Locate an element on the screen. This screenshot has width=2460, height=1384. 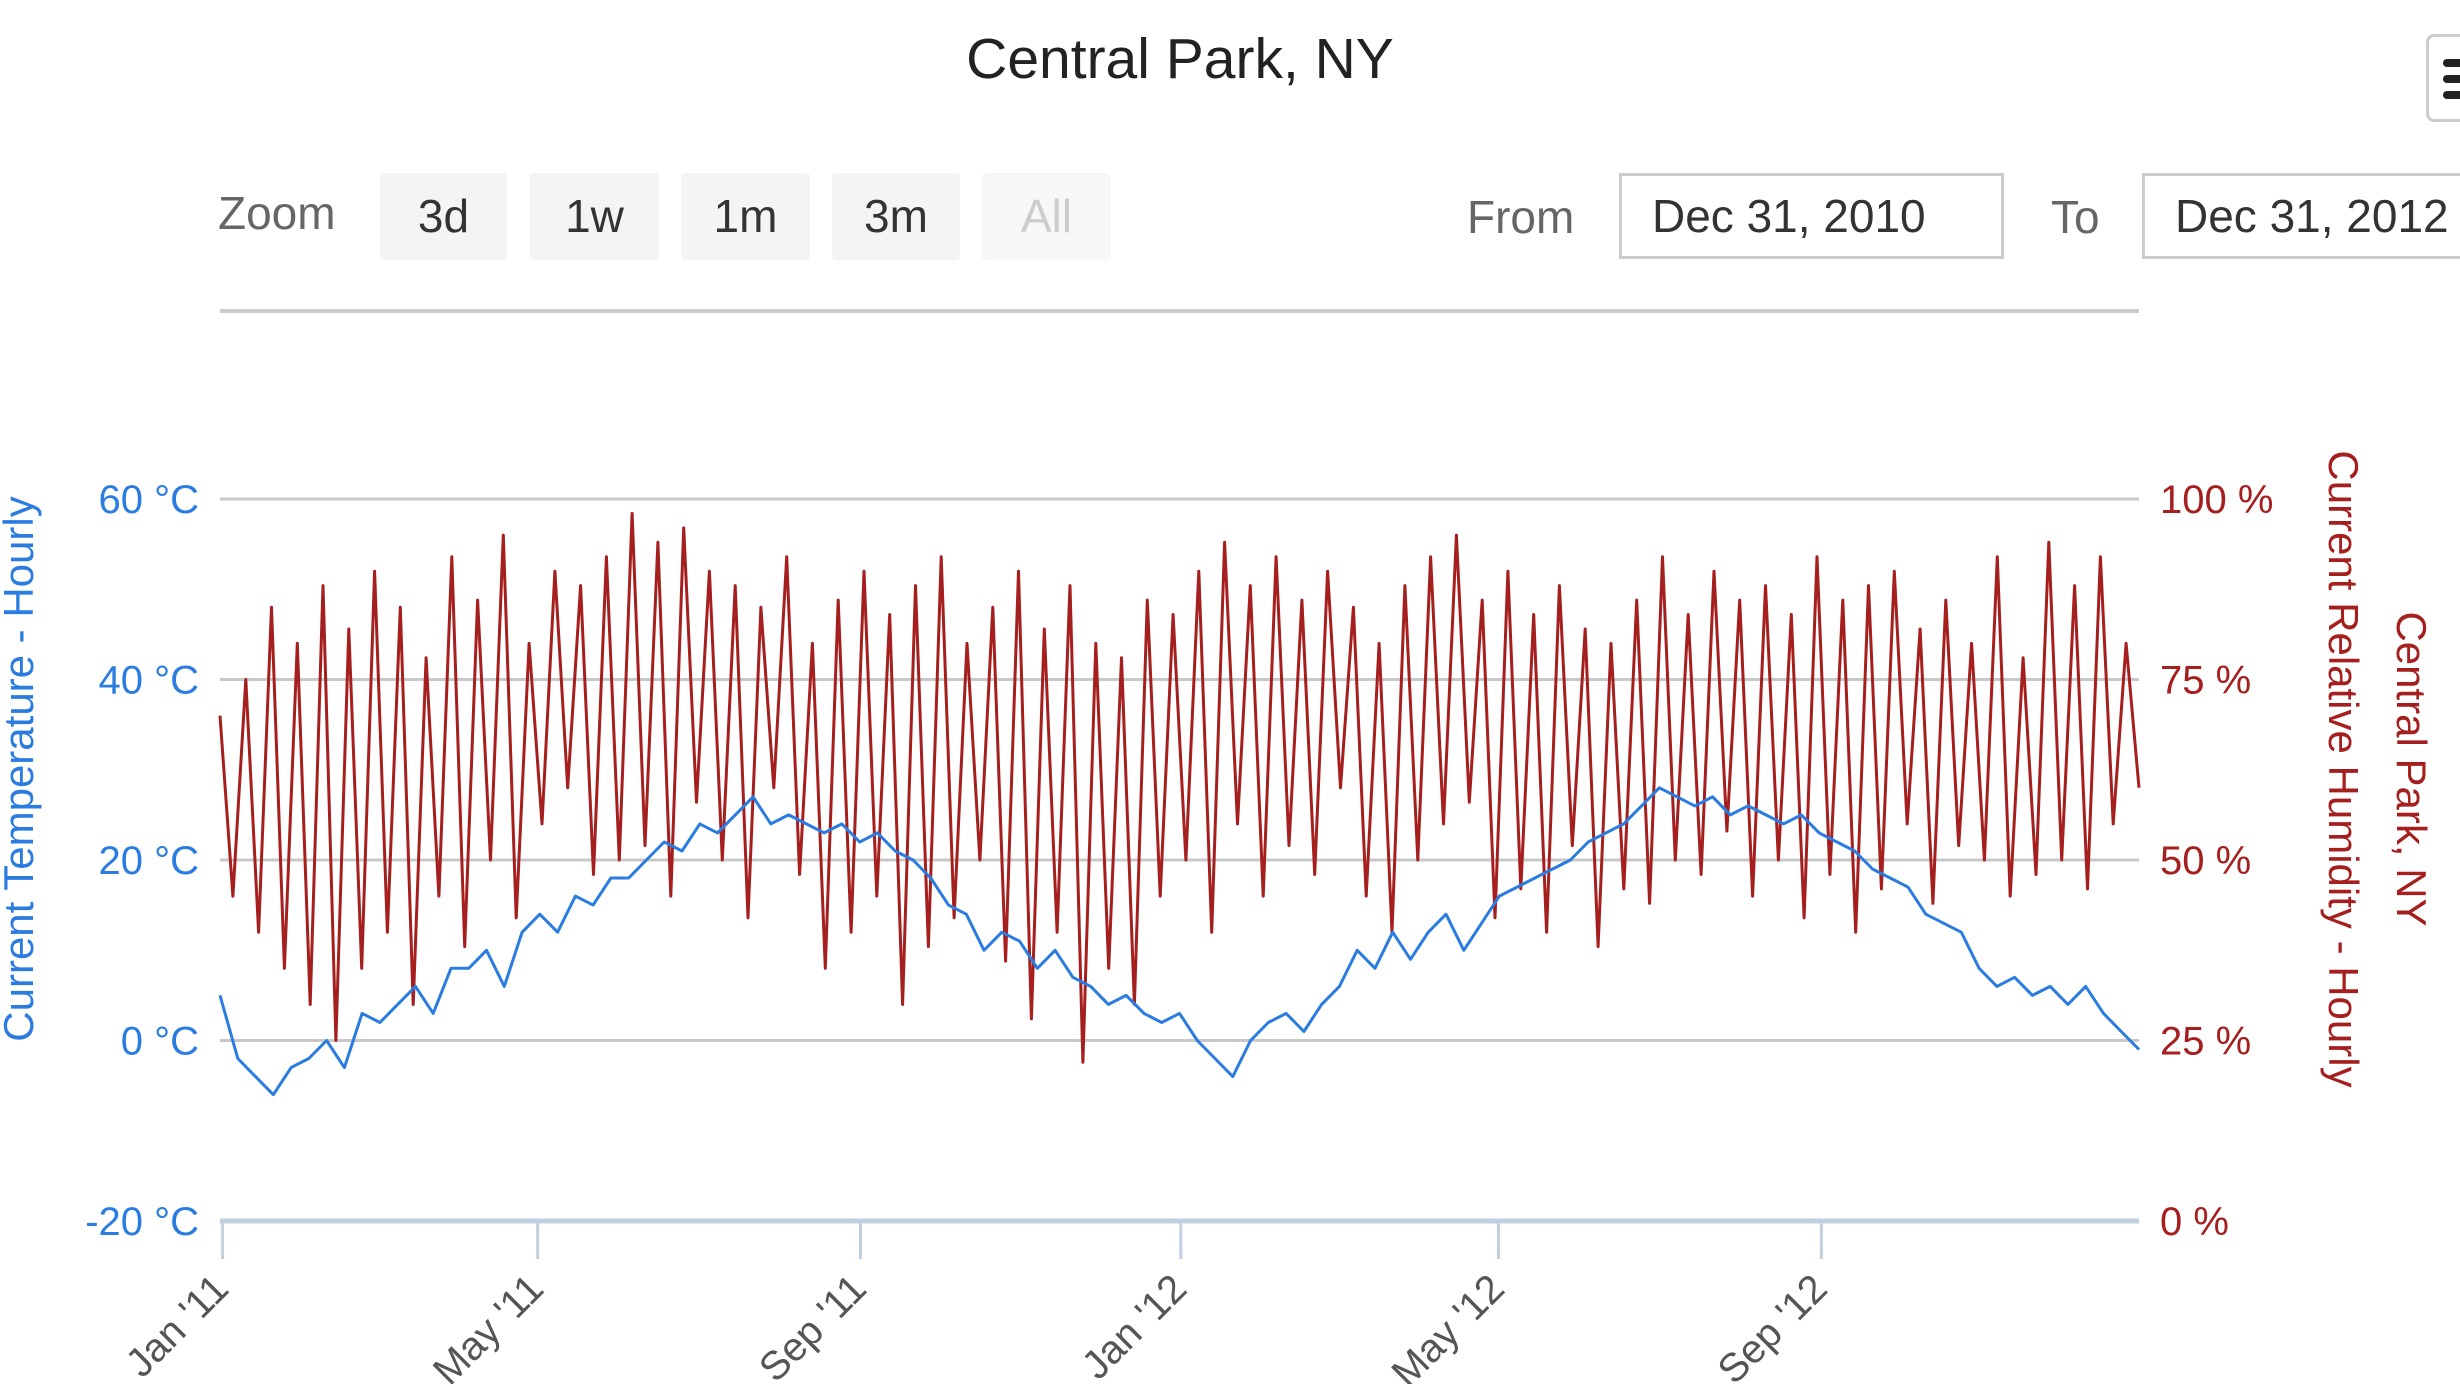
x-axis-tick-label: Jan '12 is located at coordinates (1134, 1325).